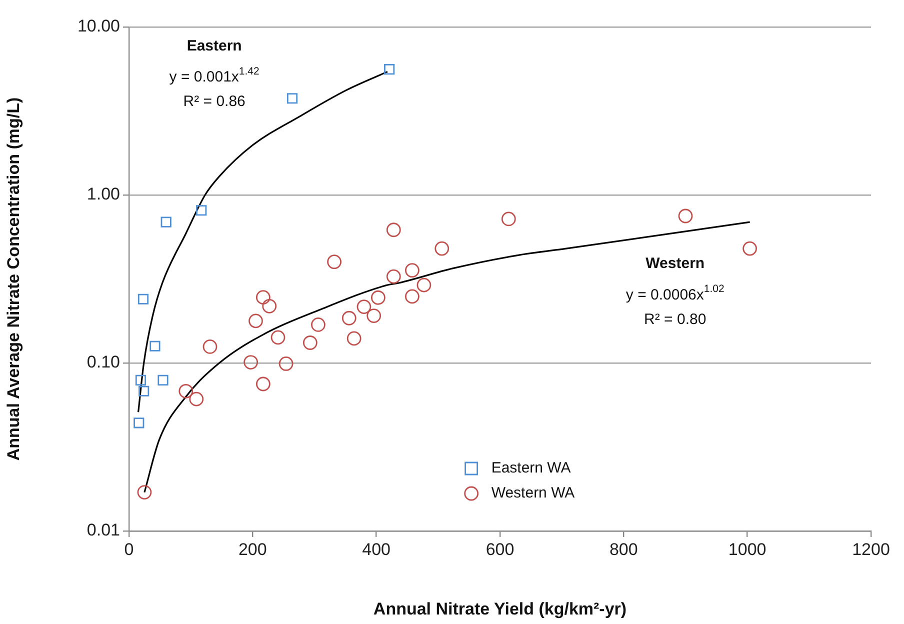  What do you see at coordinates (500, 549) in the screenshot?
I see `x-tick-label: 600` at bounding box center [500, 549].